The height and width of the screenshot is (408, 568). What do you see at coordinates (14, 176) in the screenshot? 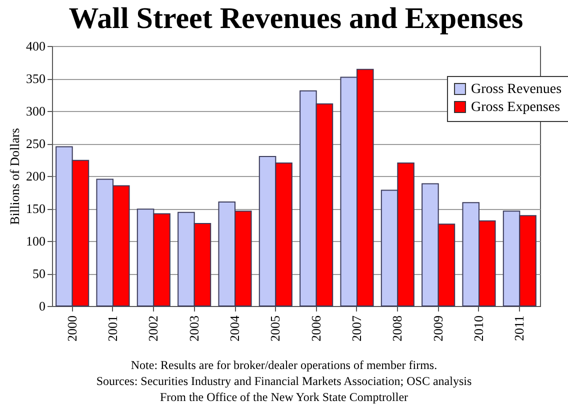
I see `y-axis-title: Billions of Dollars` at bounding box center [14, 176].